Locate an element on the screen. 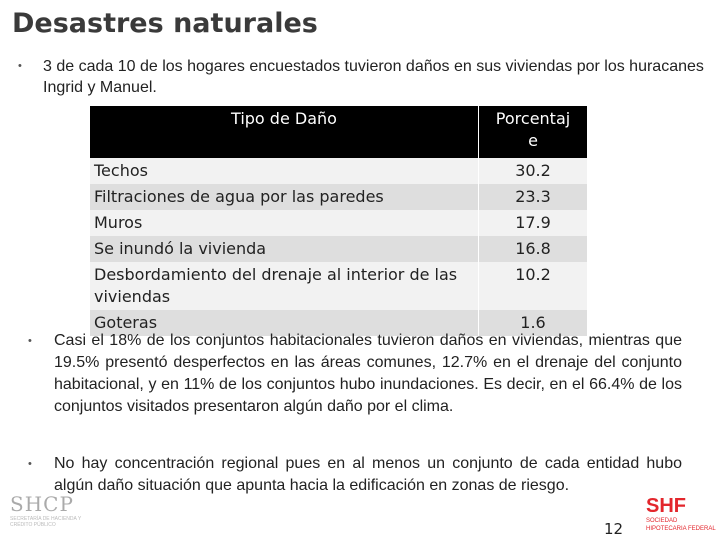  shf-logo-sub: SOCIEDAD HIPOTECARIA FEDERAL is located at coordinates (681, 525).